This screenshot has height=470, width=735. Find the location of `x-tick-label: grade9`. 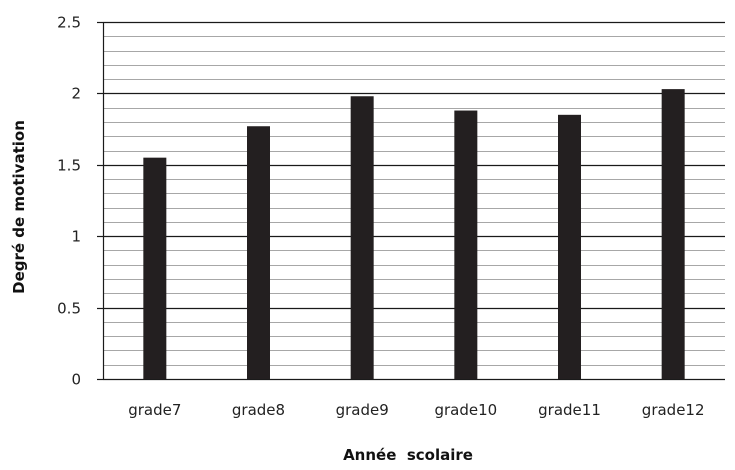

x-tick-label: grade9 is located at coordinates (362, 410).